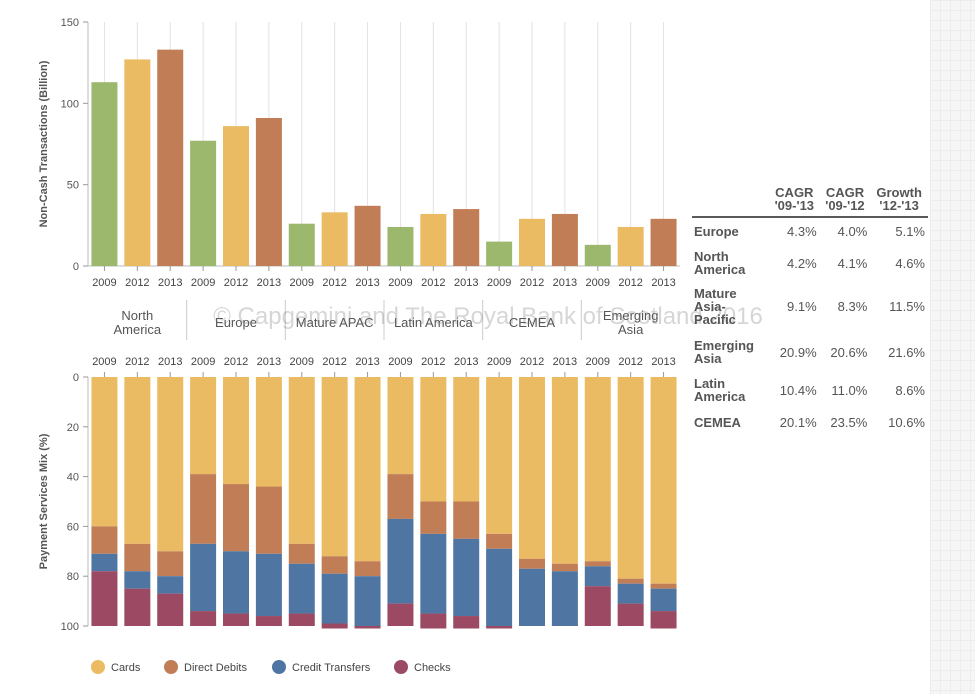 The height and width of the screenshot is (694, 975). Describe the element at coordinates (716, 231) in the screenshot. I see `row-label: Europe` at that location.